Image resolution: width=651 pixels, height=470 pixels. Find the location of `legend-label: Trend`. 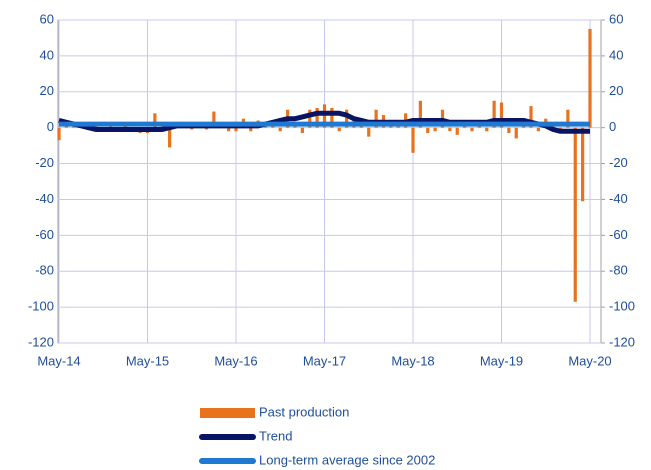

legend-label: Trend is located at coordinates (275, 435).